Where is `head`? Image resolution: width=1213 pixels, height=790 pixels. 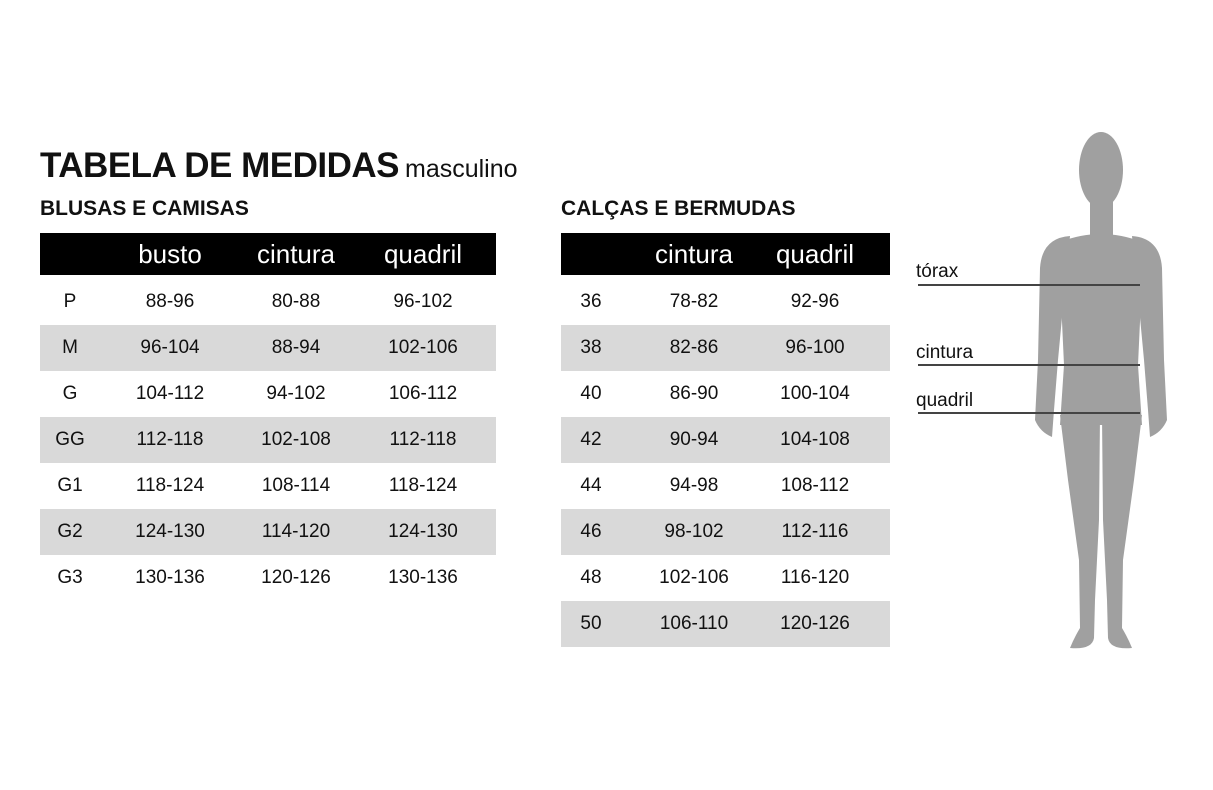
head is located at coordinates (1101, 170).